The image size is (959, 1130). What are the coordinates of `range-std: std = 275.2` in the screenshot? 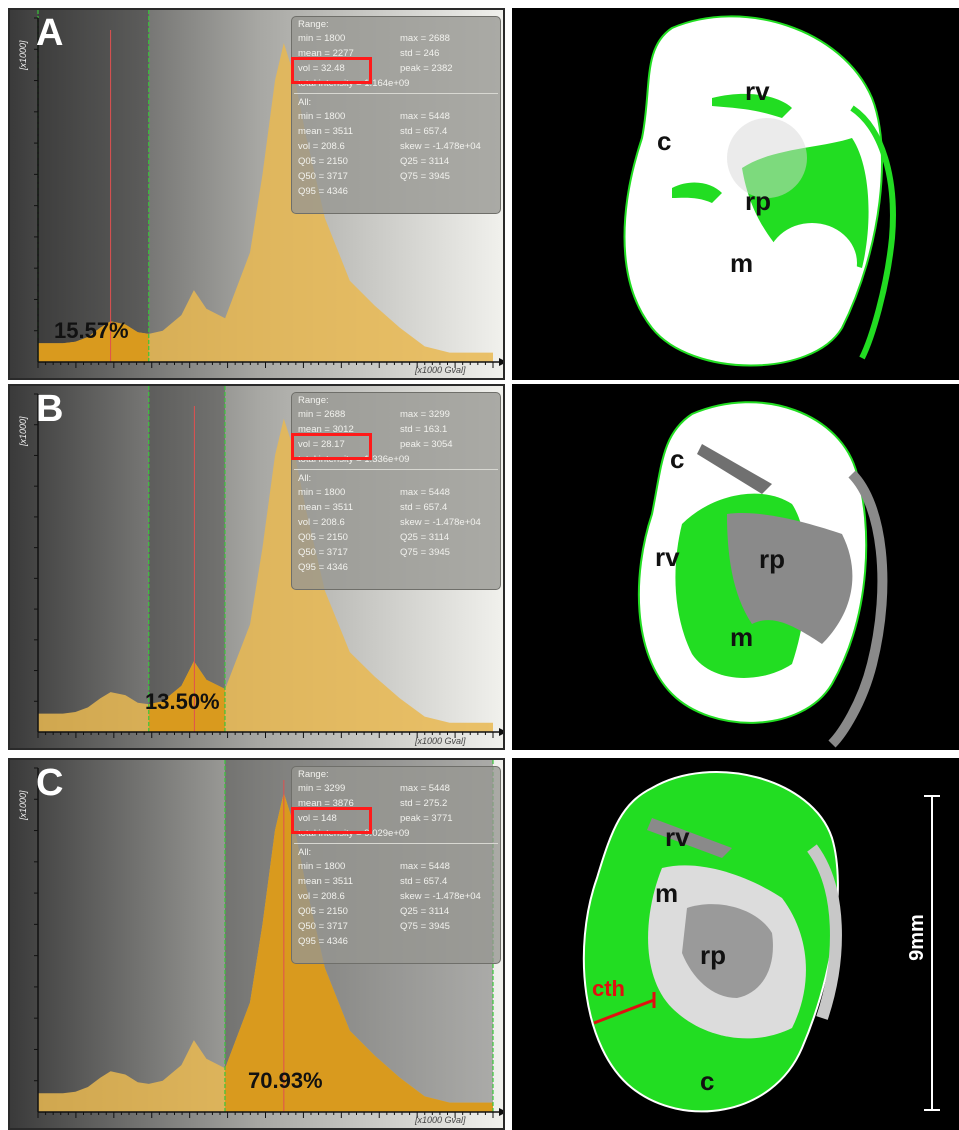 It's located at (424, 803).